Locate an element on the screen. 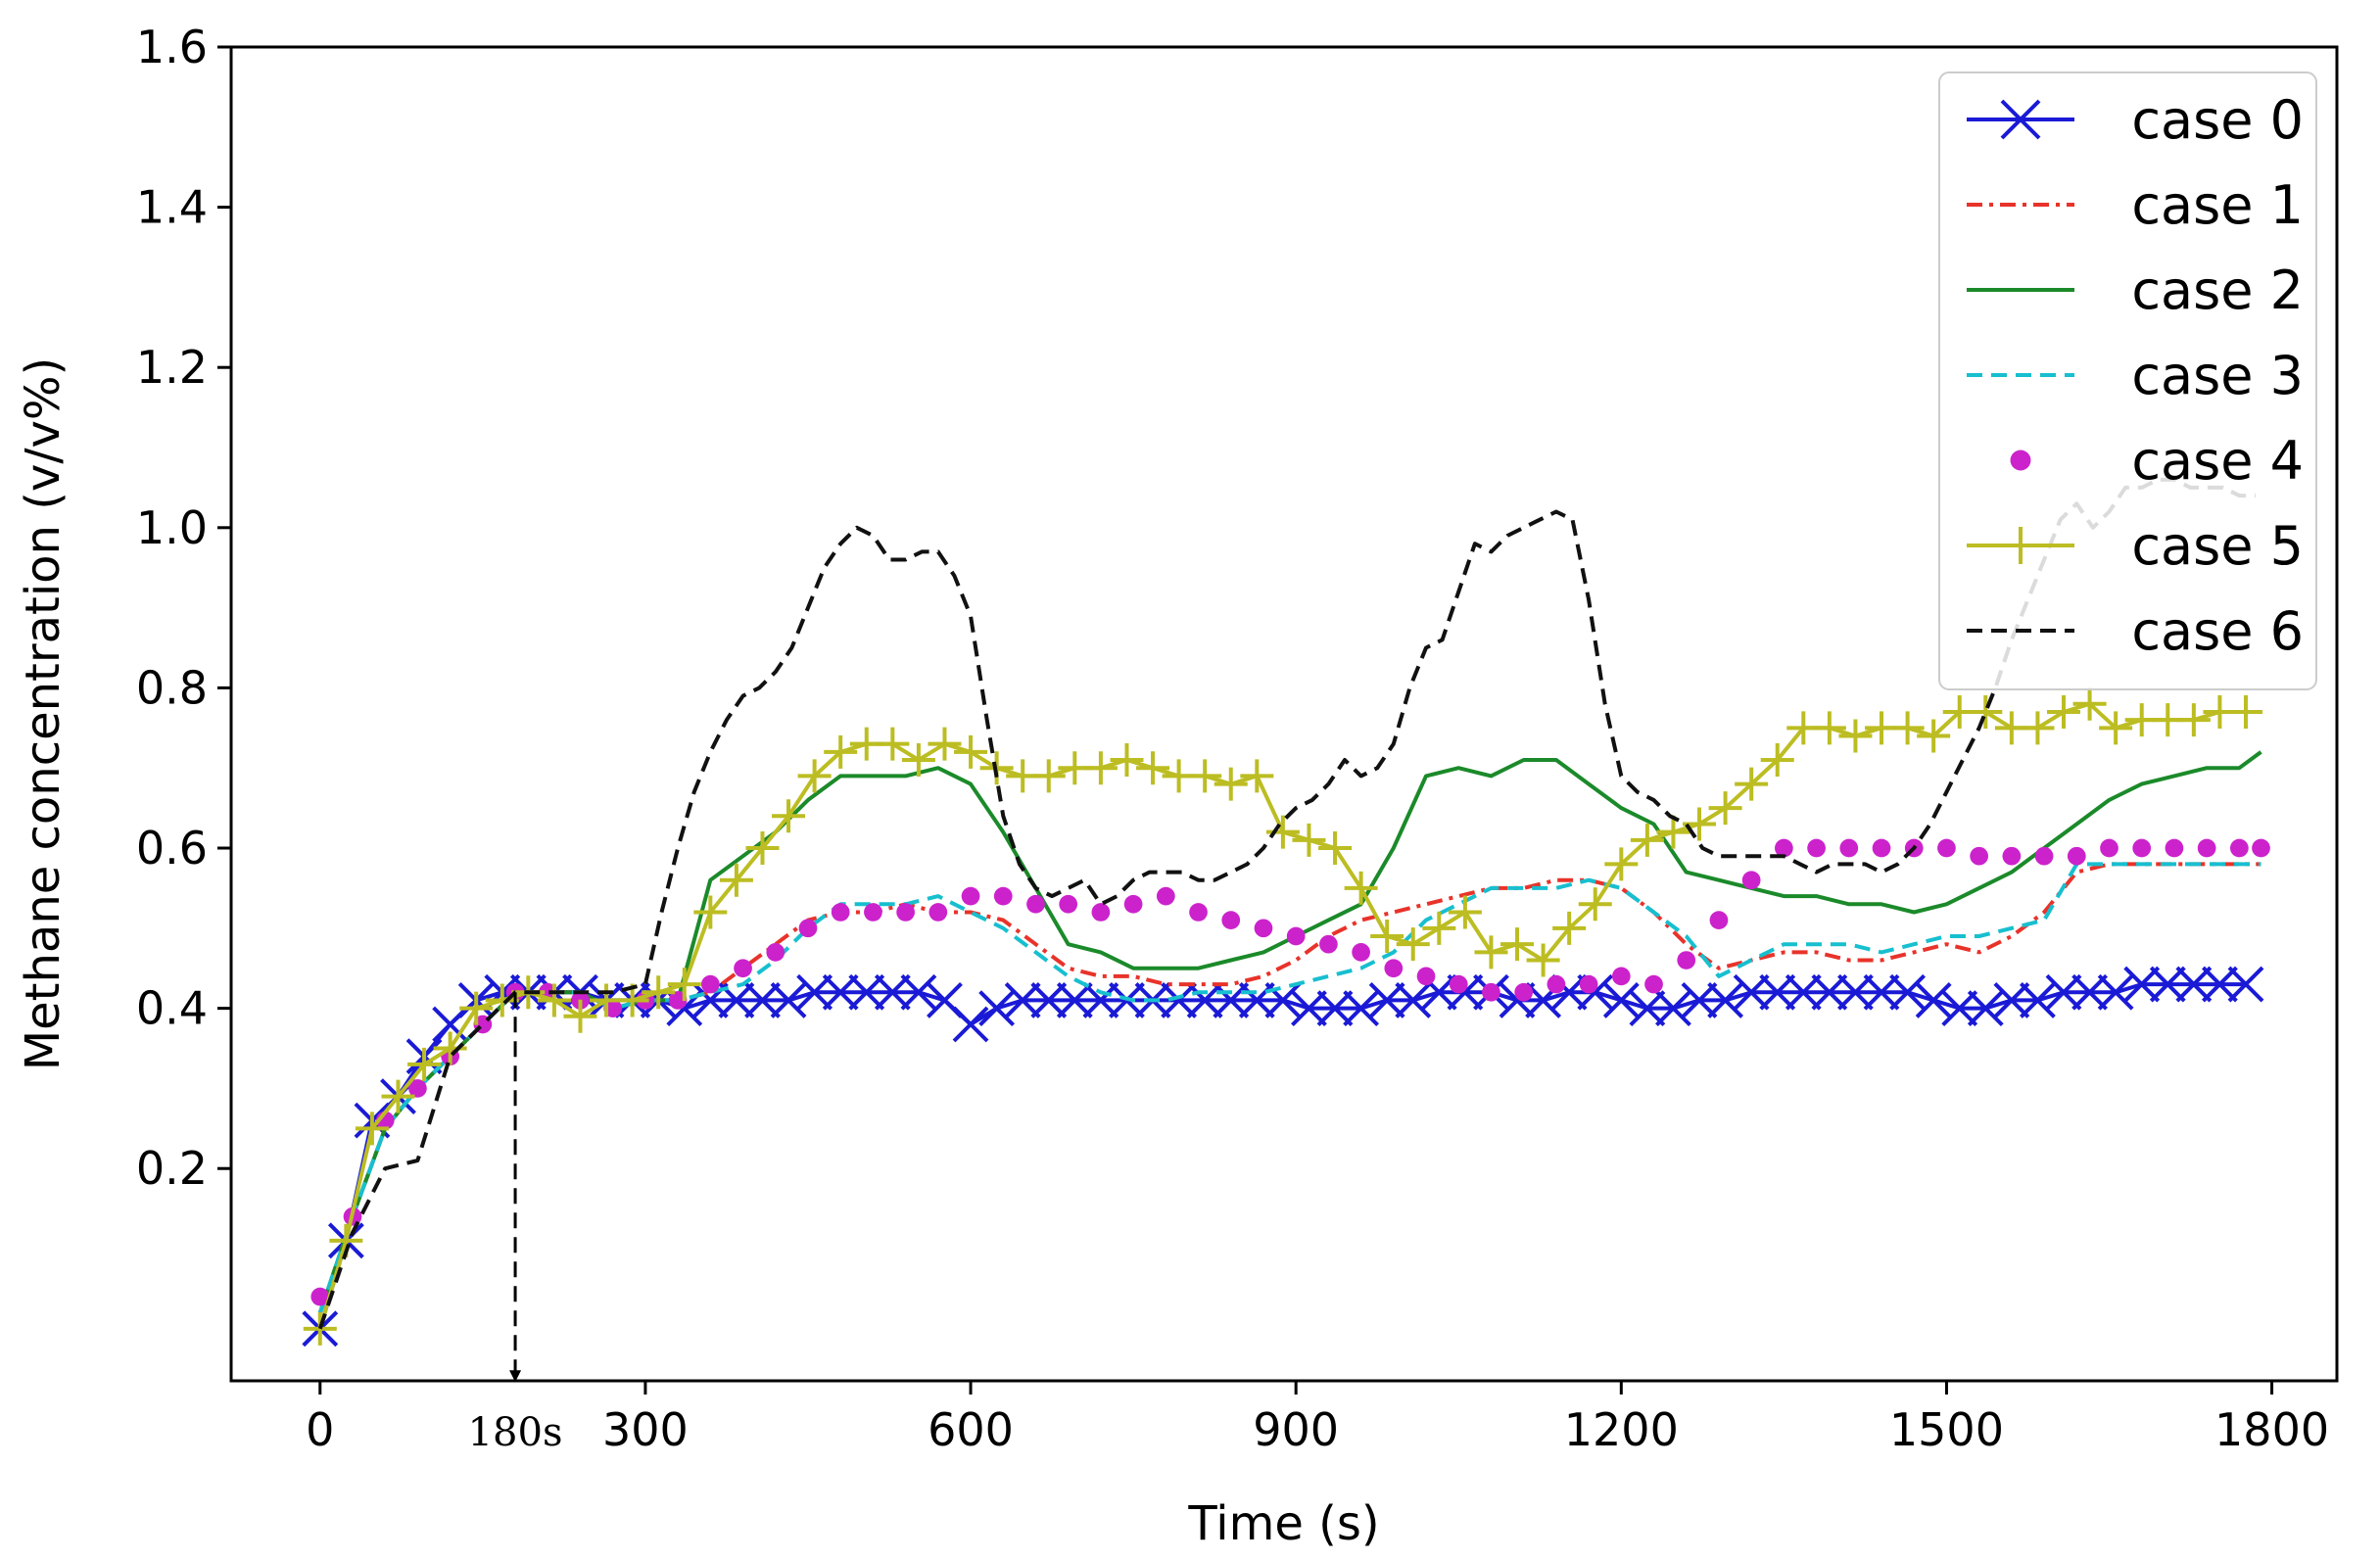  legend-entry: case 1 is located at coordinates (2135, 205).